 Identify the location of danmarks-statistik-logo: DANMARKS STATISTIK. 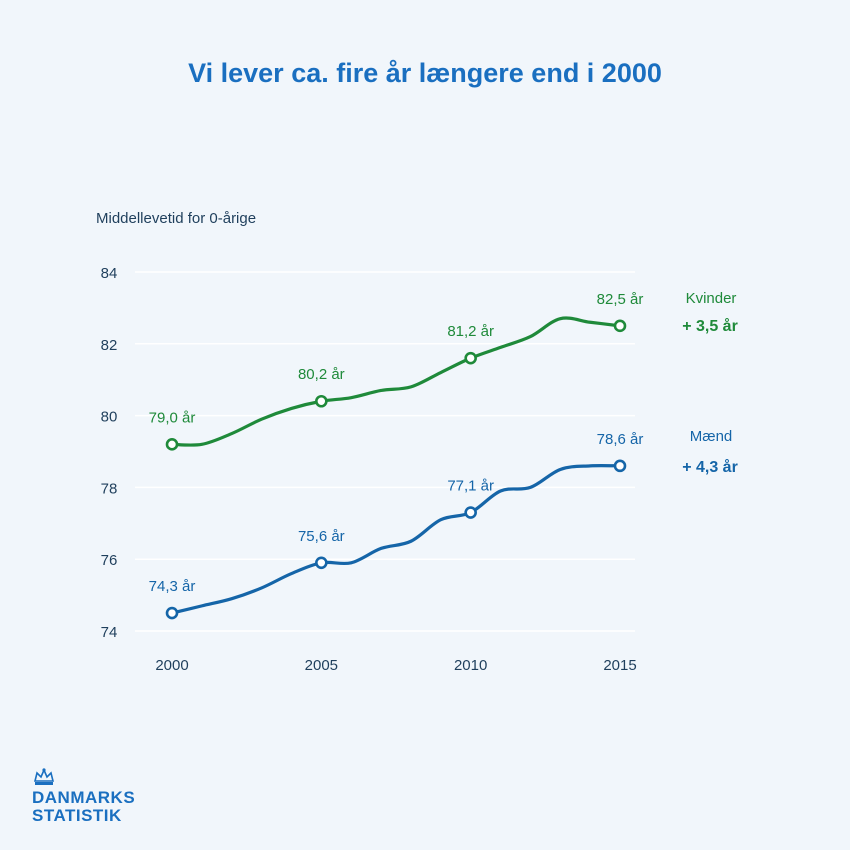
(83, 796).